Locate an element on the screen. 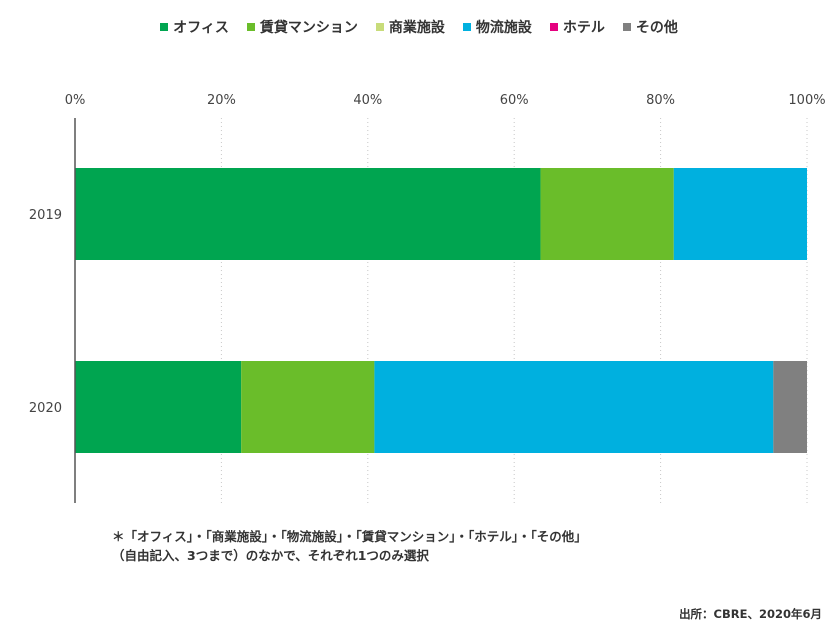 This screenshot has width=838, height=635. legend-label: ホテル is located at coordinates (583, 28).